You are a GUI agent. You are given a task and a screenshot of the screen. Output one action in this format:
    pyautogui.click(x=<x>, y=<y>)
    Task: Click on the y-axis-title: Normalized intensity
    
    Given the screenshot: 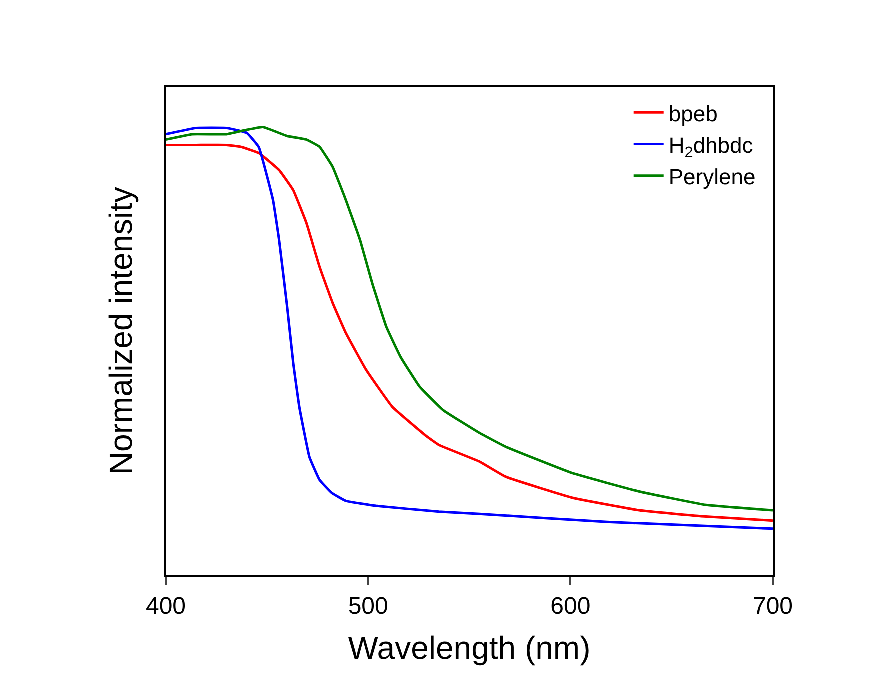 What is the action you would take?
    pyautogui.click(x=120, y=331)
    